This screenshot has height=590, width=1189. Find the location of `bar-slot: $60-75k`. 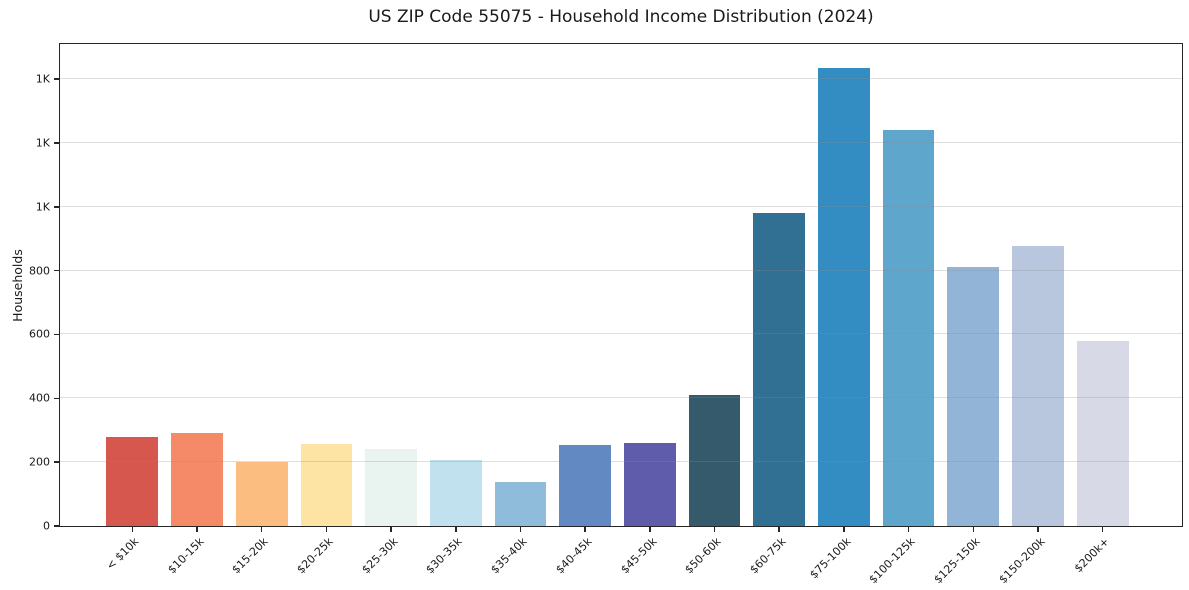

bar-slot: $60-75k is located at coordinates (779, 310).